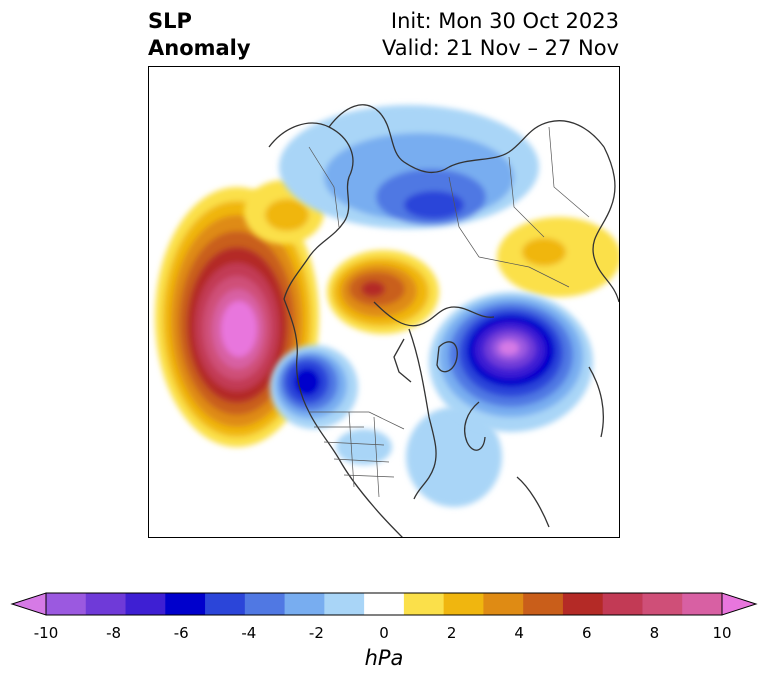 The height and width of the screenshot is (684, 768). What do you see at coordinates (199, 35) in the screenshot?
I see `map-title: SLP Anomaly` at bounding box center [199, 35].